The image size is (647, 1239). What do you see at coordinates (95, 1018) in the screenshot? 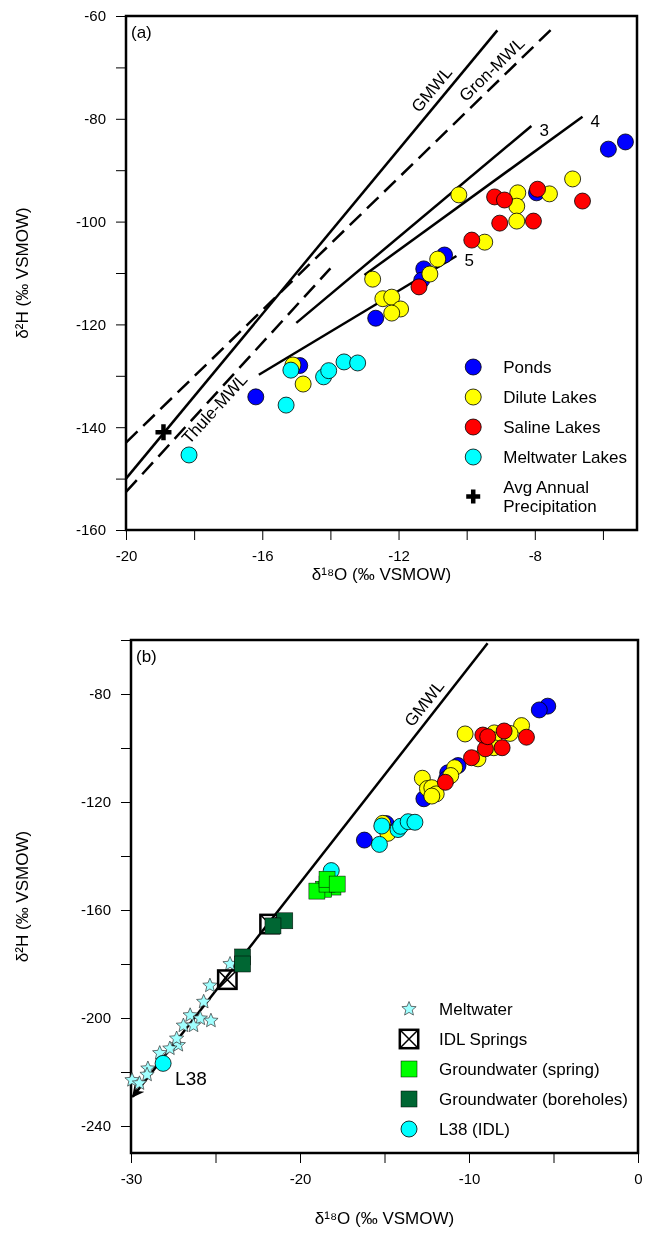
I see `y-tick-label: -200` at bounding box center [95, 1018].